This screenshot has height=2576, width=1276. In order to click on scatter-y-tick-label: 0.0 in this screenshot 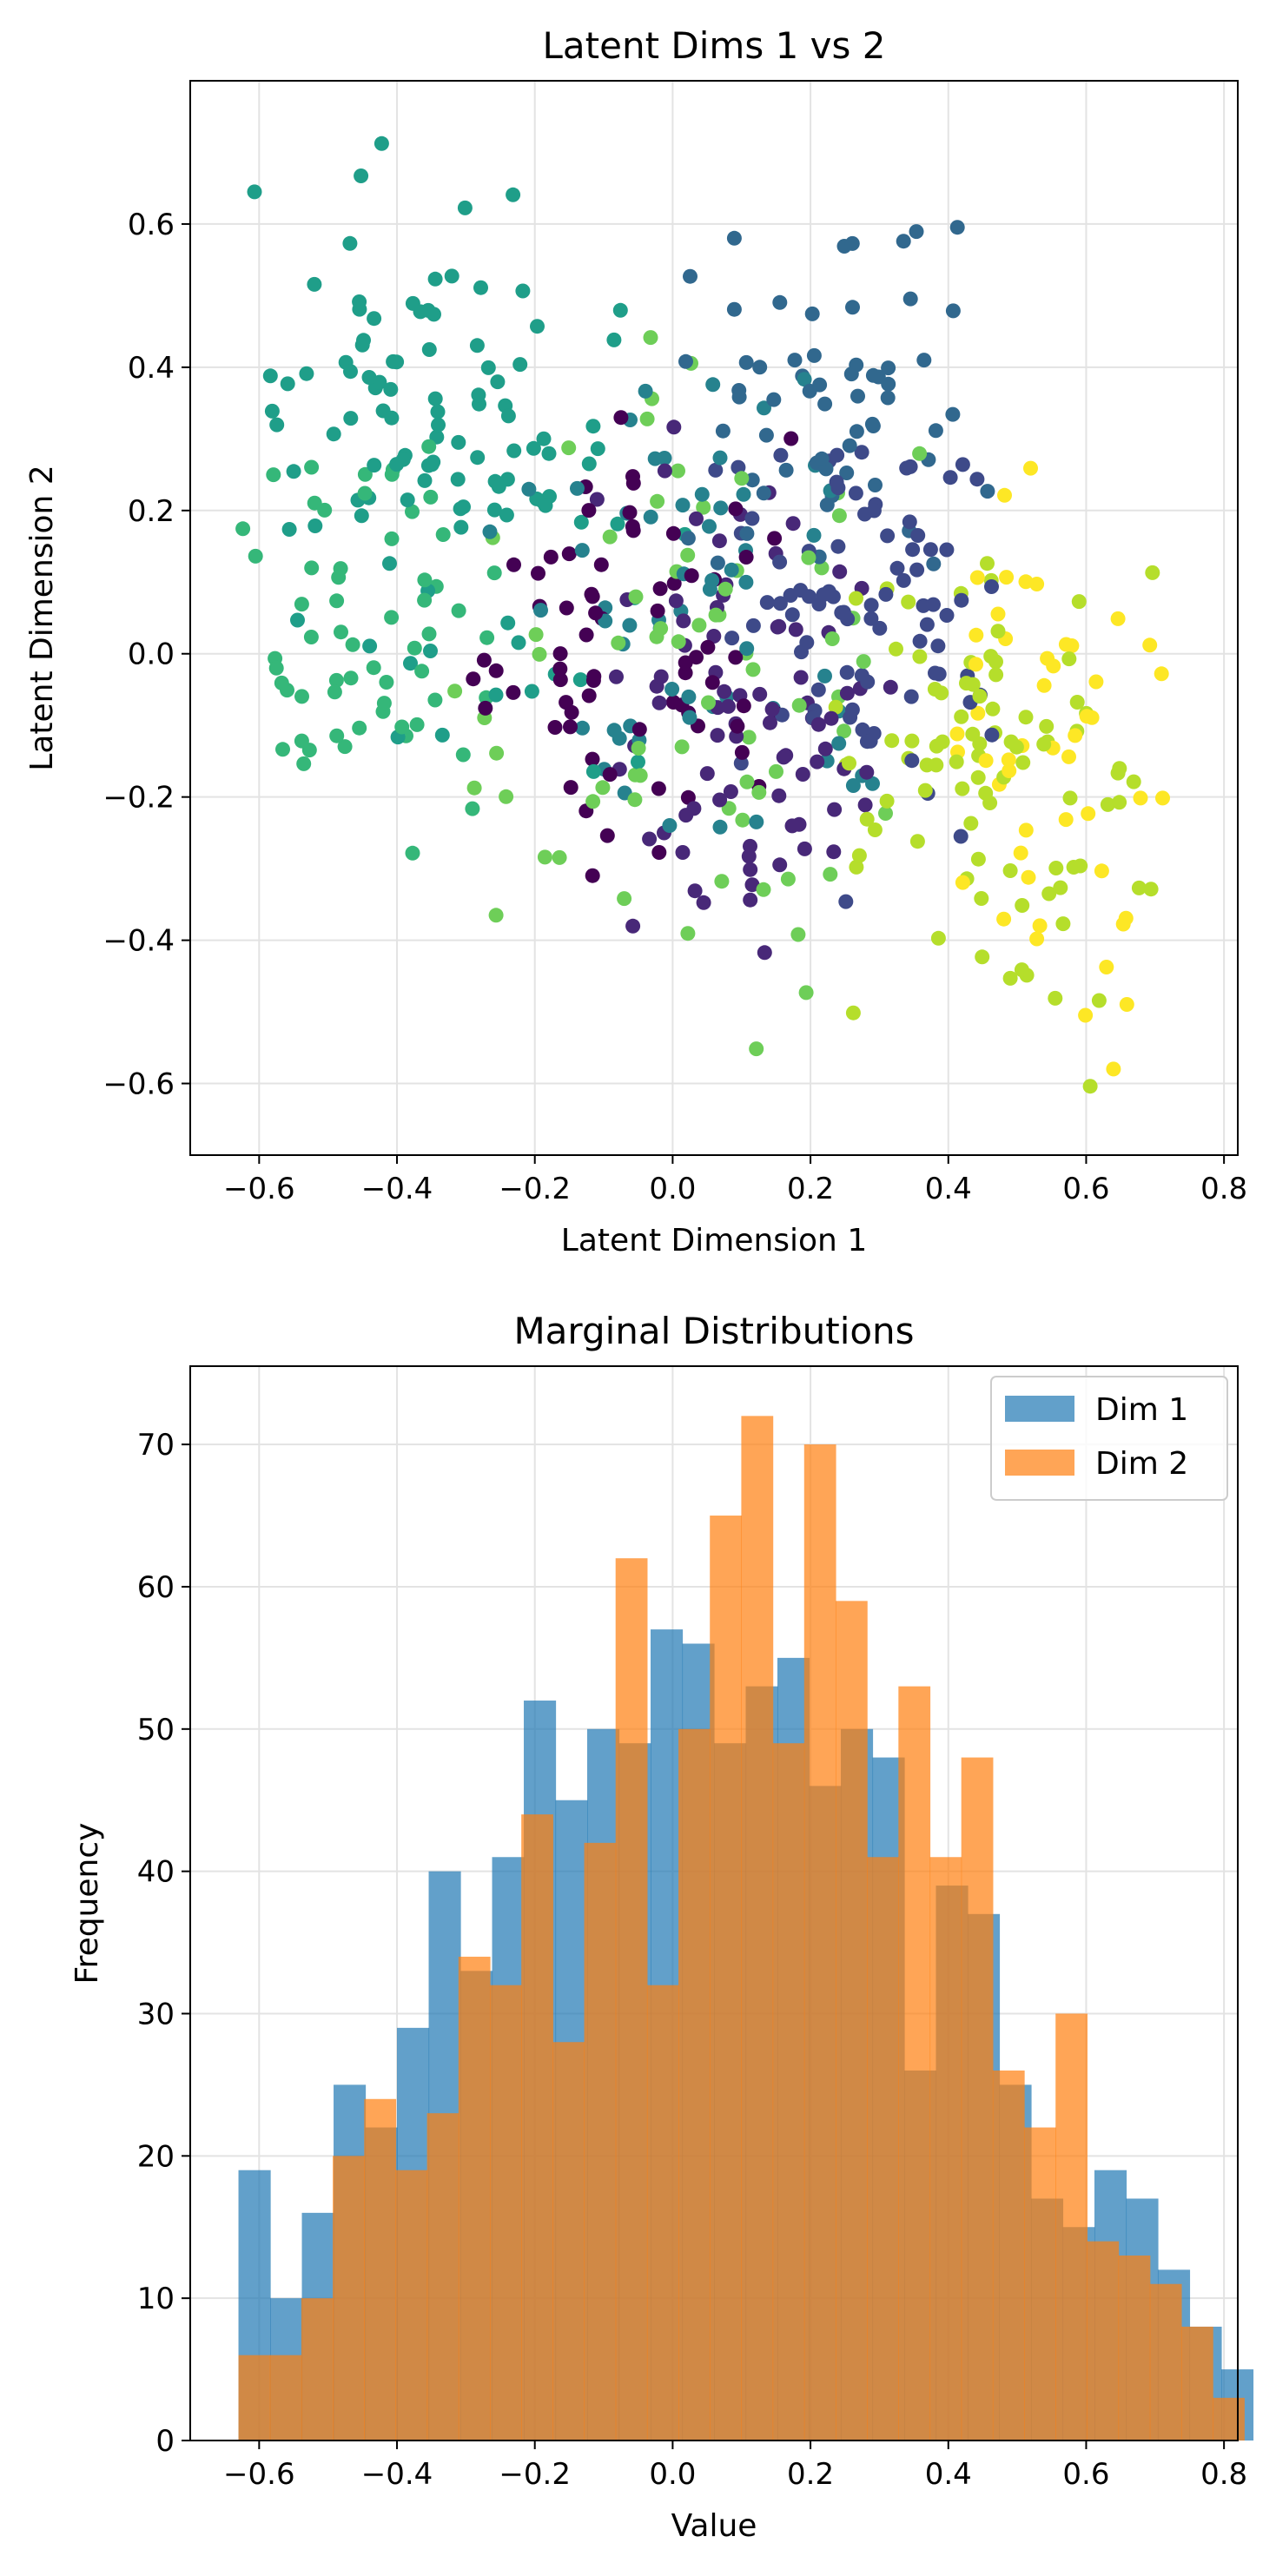, I will do `click(151, 654)`.